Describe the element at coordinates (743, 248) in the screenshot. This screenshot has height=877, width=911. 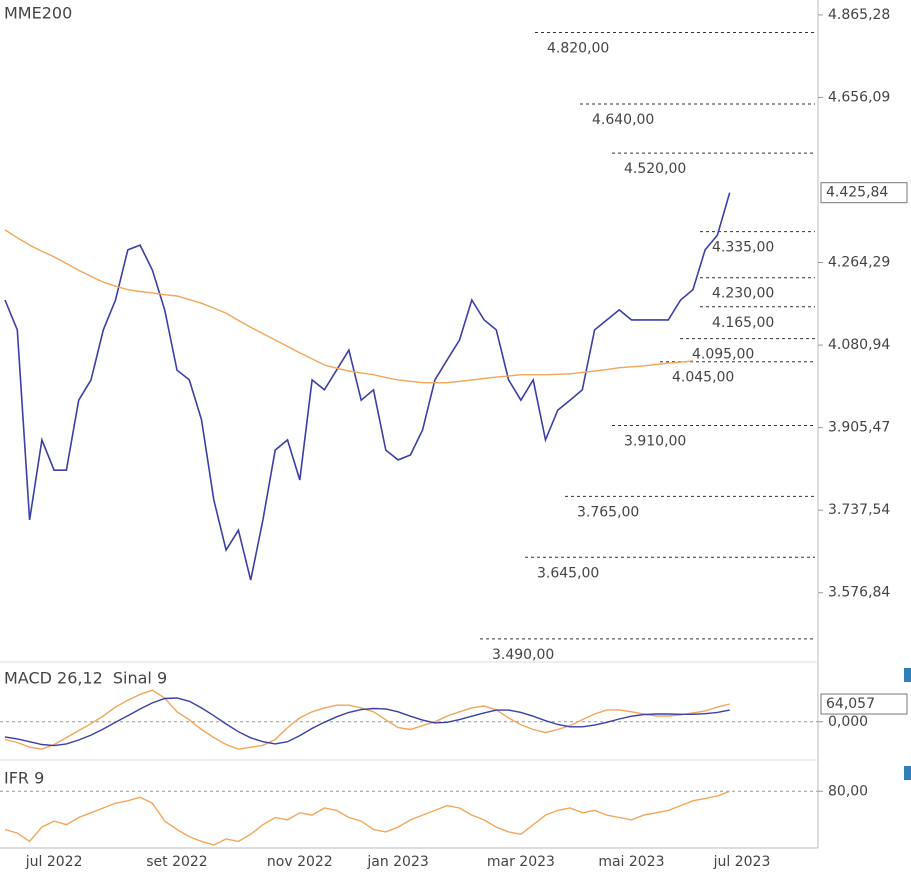
I see `level-label: 4.335,00` at that location.